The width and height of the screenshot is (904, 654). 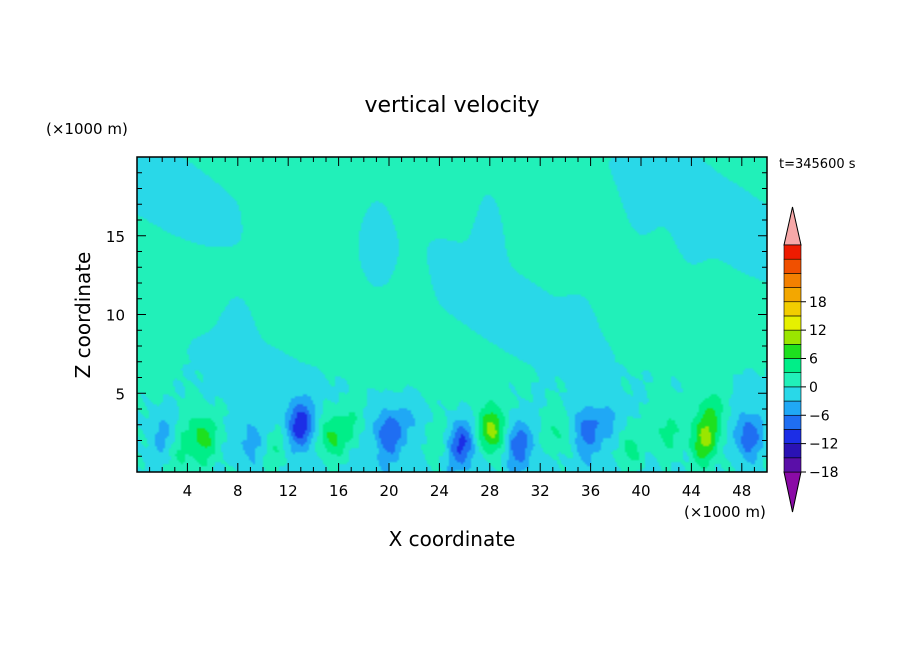 I want to click on x-tick-label: 40, so click(x=640, y=491).